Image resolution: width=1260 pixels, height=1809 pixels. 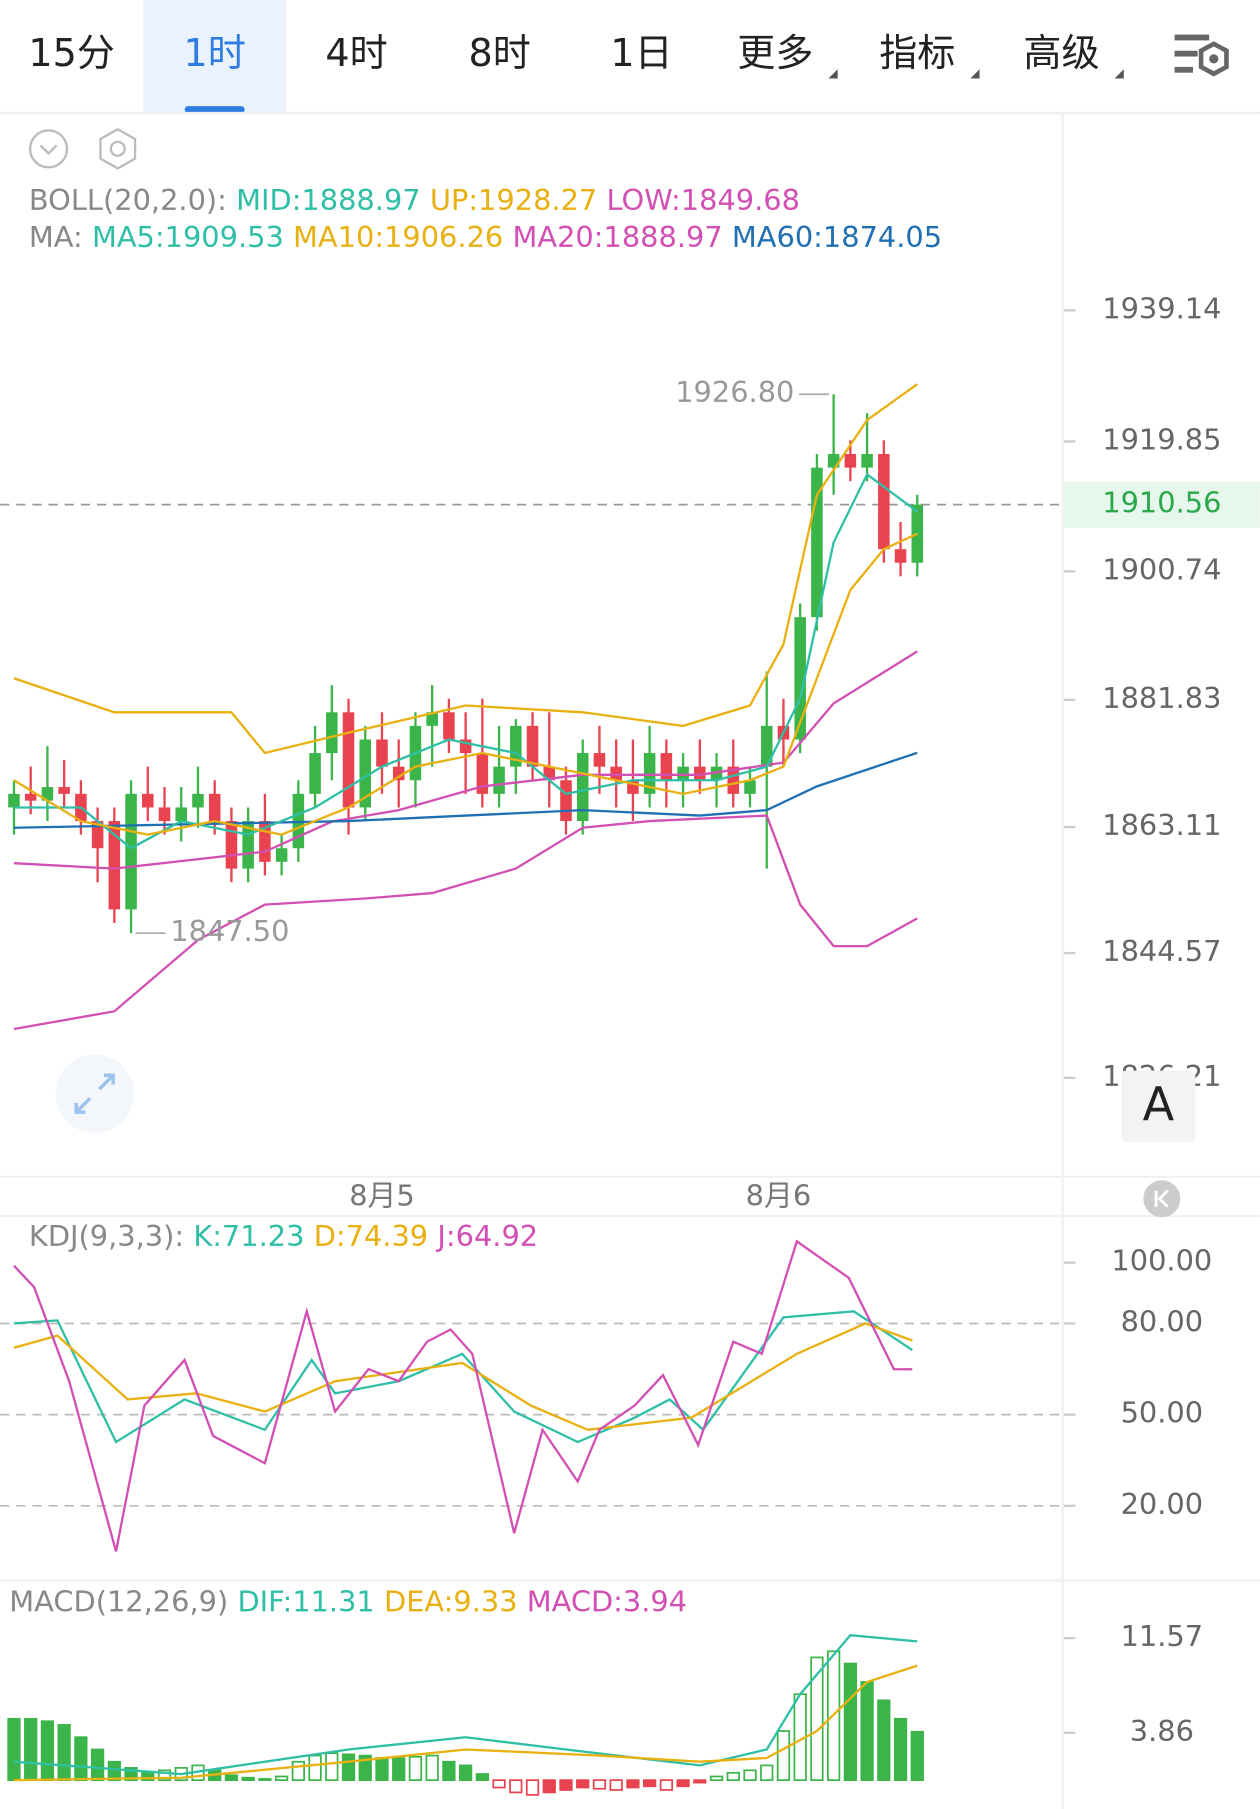 I want to click on y-tick-label: 1881.83, so click(x=1161, y=698).